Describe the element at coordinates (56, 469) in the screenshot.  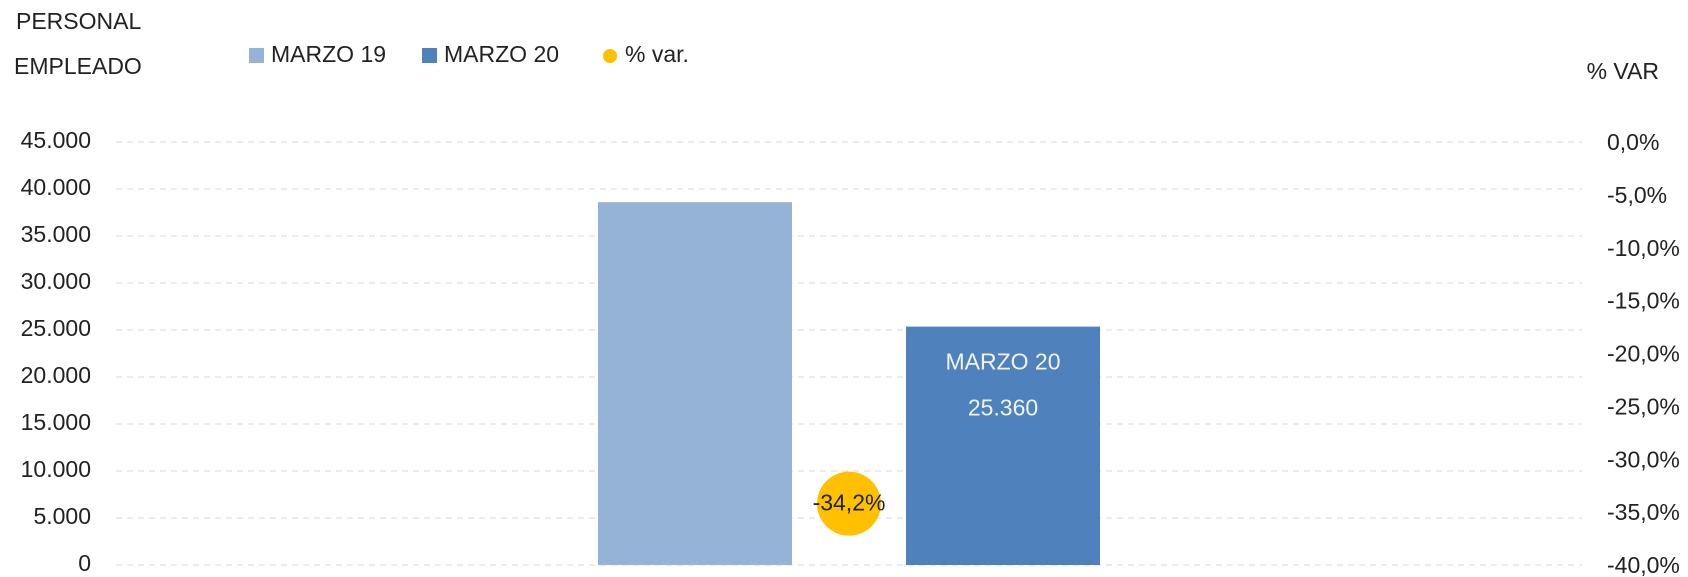
I see `y-tick-label: 10.000` at that location.